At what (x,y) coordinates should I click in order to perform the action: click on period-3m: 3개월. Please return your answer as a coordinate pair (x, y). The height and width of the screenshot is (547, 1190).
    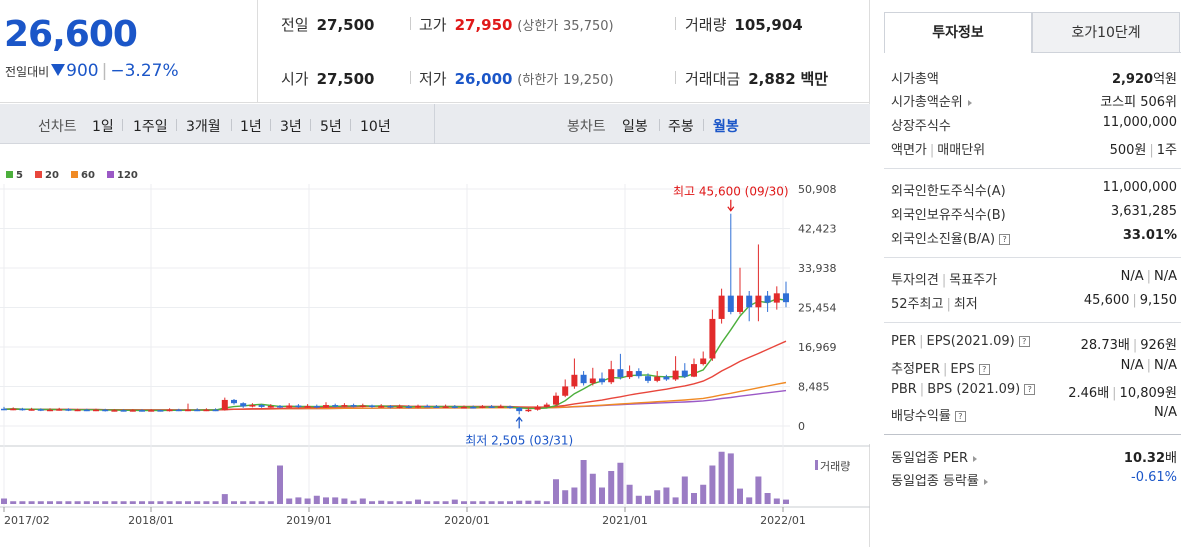
    Looking at the image, I should click on (203, 127).